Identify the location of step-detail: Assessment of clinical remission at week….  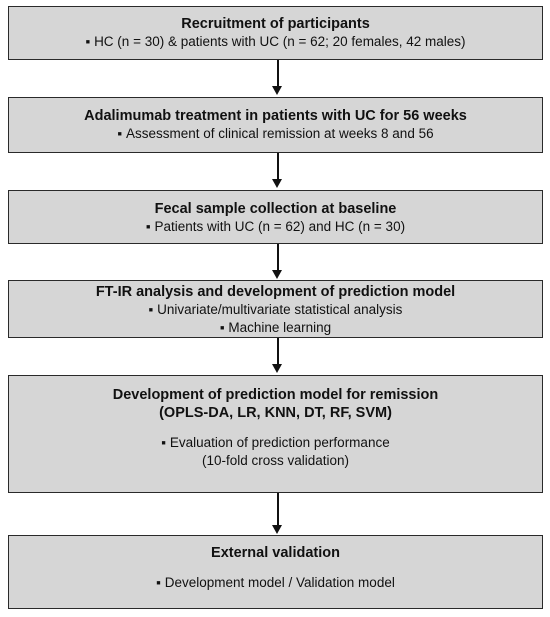
(275, 134).